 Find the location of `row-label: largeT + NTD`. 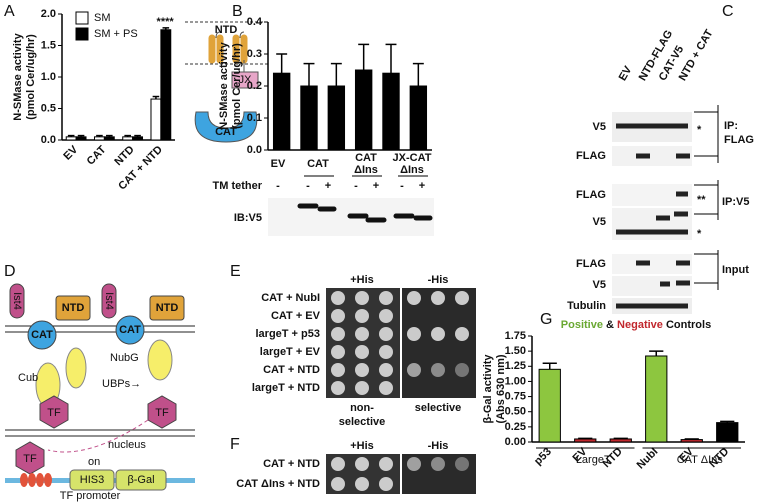

row-label: largeT + NTD is located at coordinates (286, 388).